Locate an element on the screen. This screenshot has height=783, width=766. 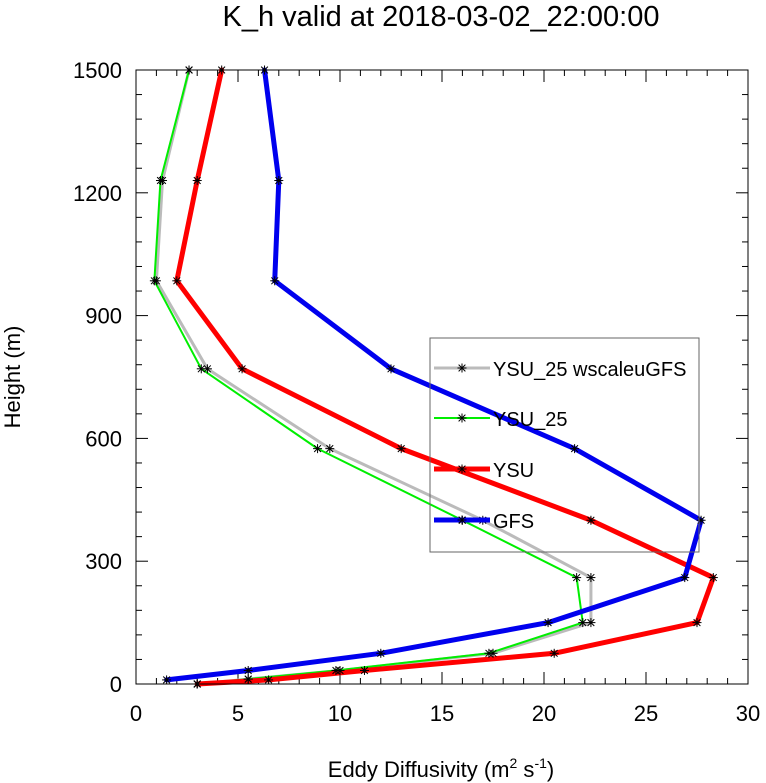
x-tick-label: 15 is located at coordinates (442, 713).